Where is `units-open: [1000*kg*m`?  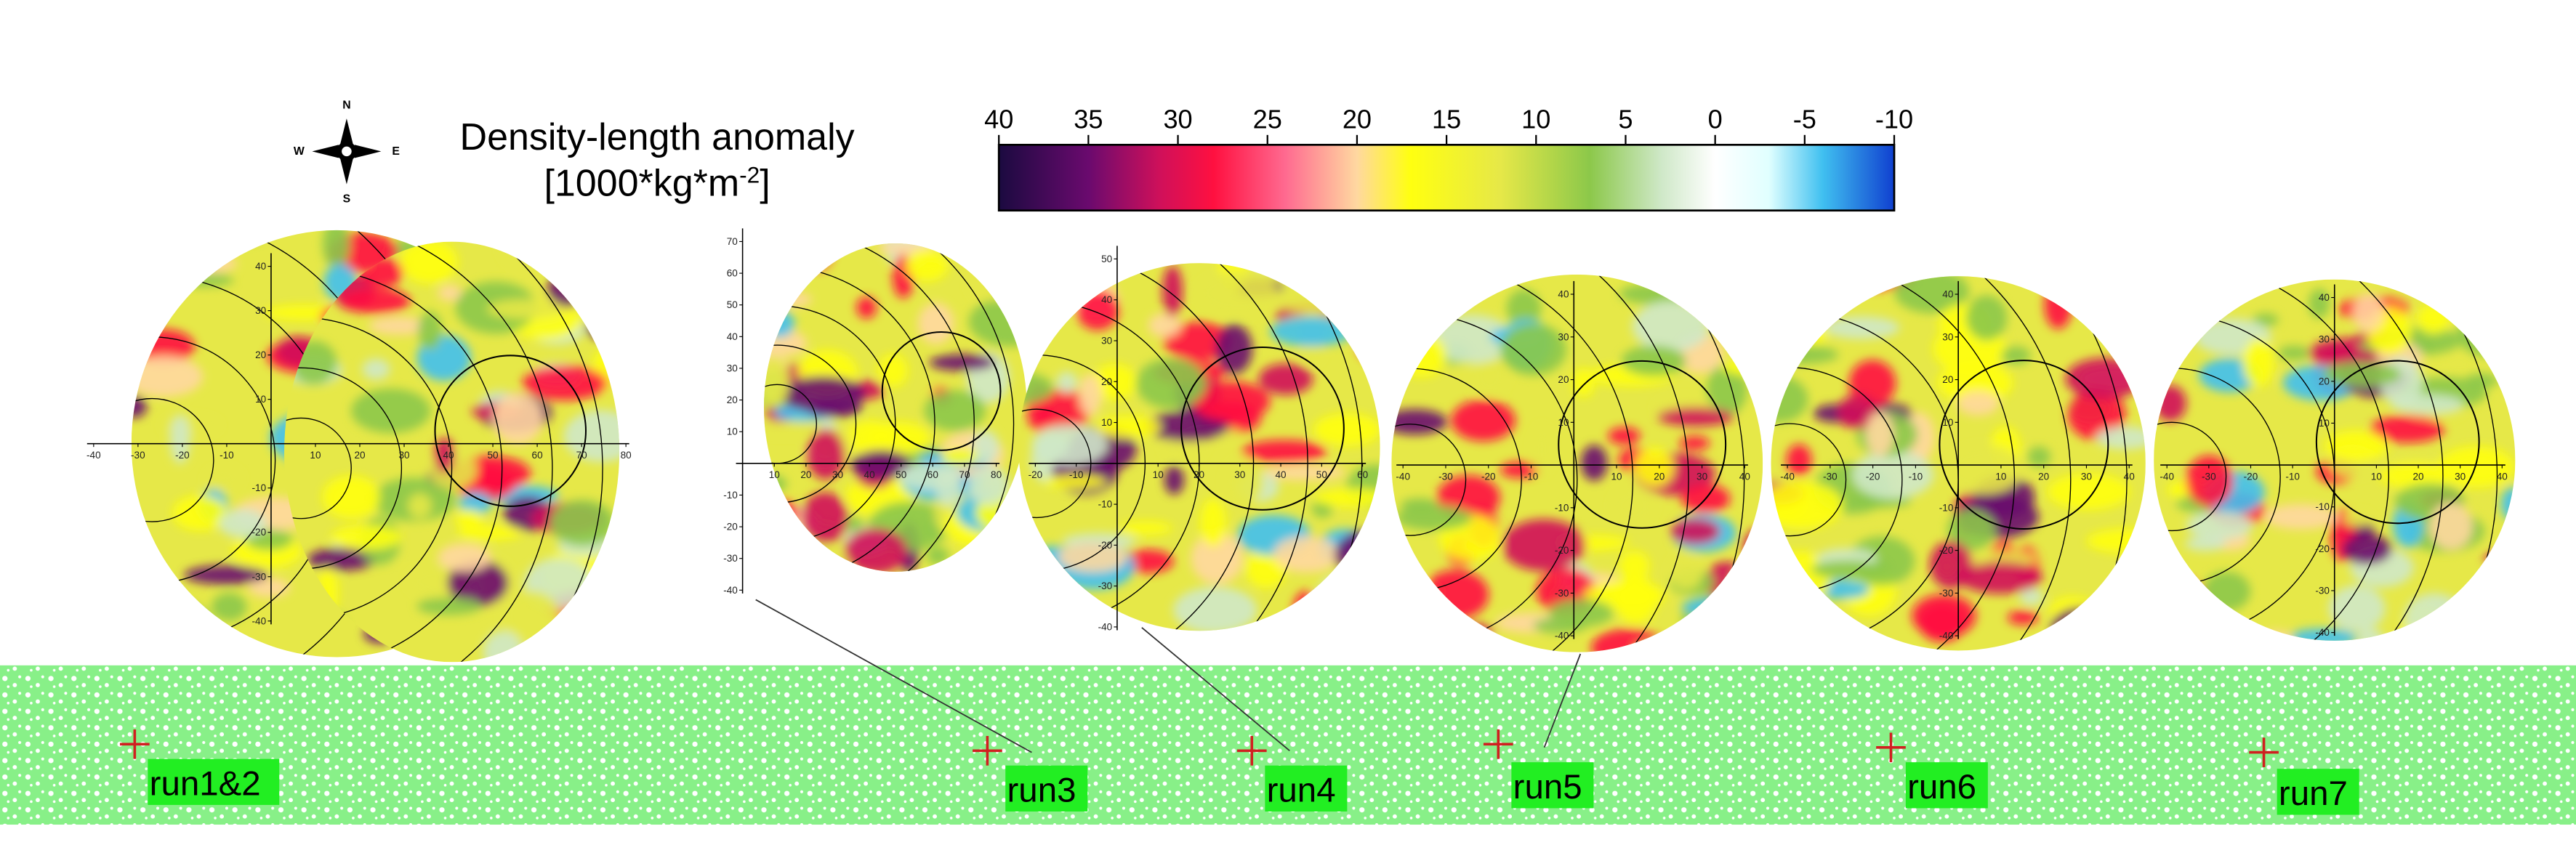 units-open: [1000*kg*m is located at coordinates (641, 183).